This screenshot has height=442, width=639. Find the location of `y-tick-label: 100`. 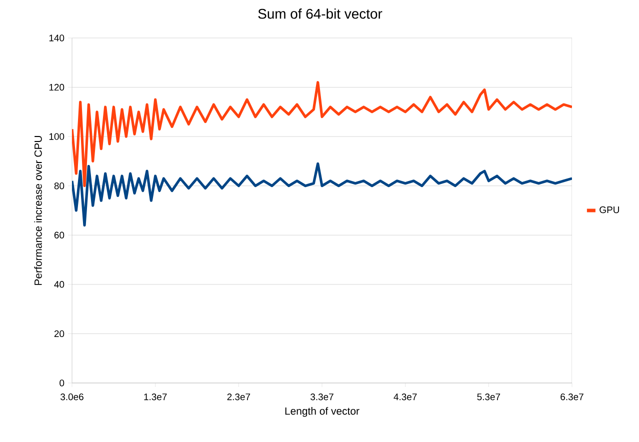

y-tick-label: 100 is located at coordinates (56, 136).